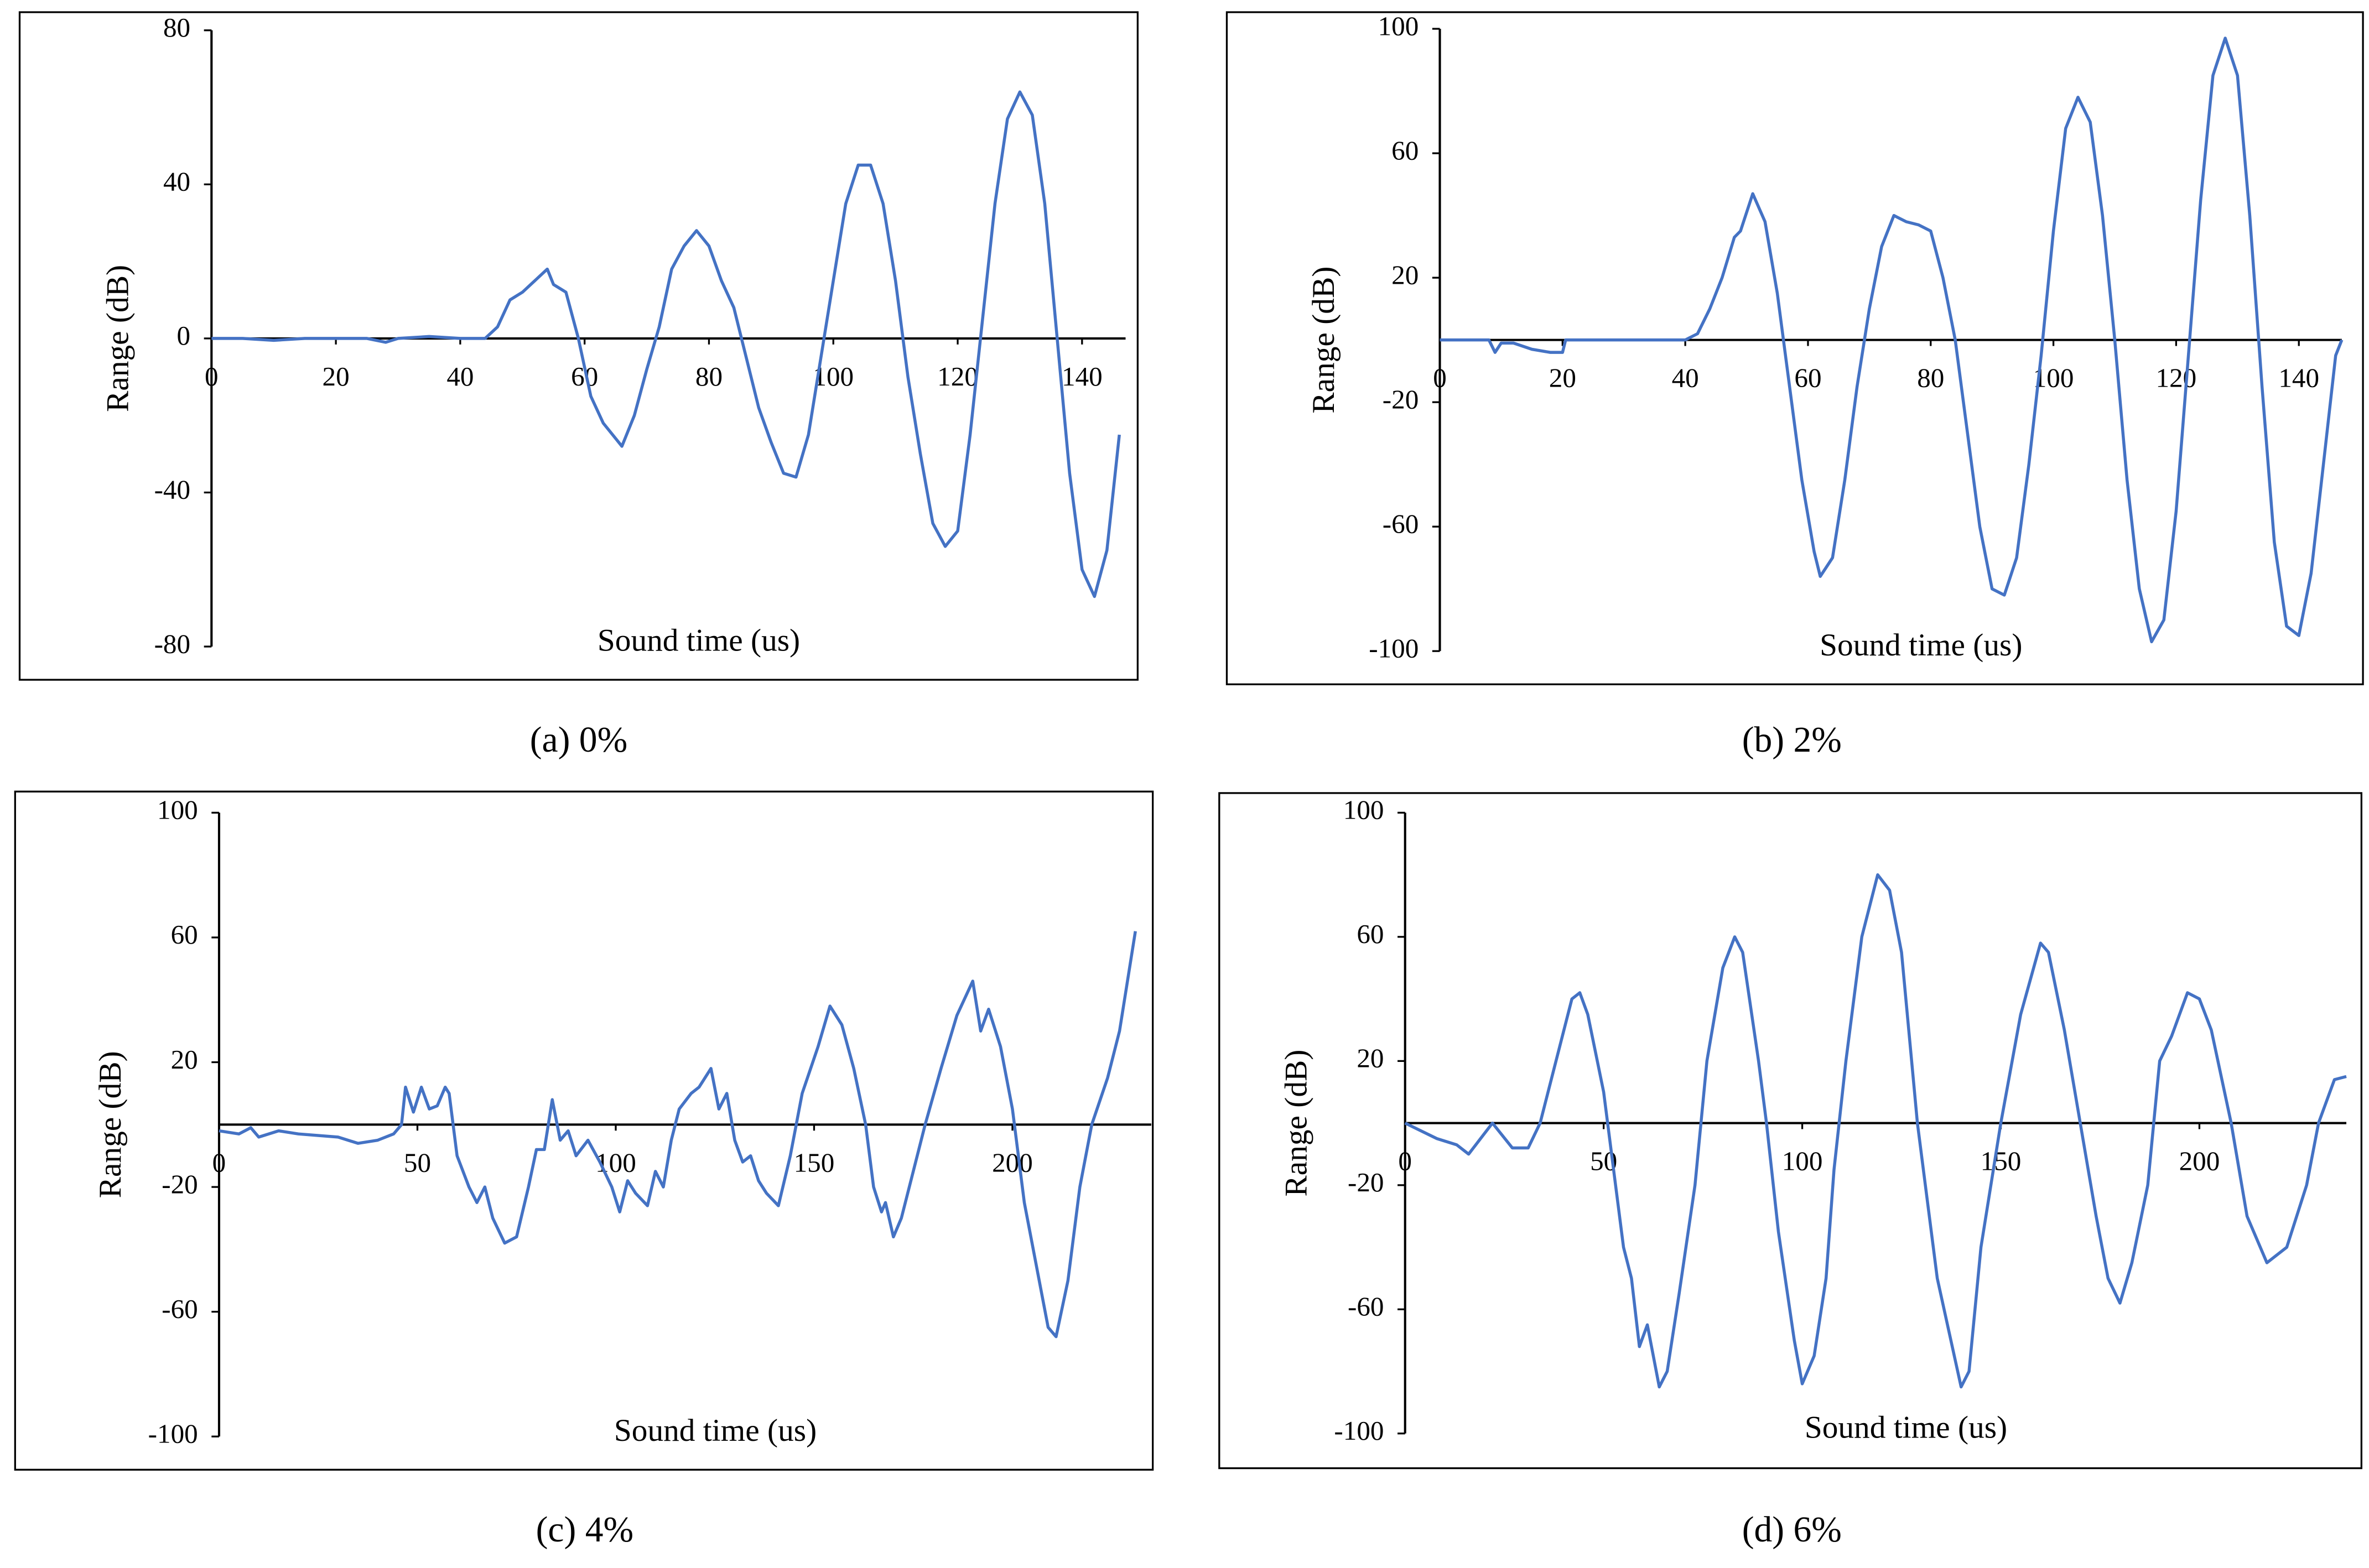  What do you see at coordinates (1792, 740) in the screenshot?
I see `caption: (b) 2%` at bounding box center [1792, 740].